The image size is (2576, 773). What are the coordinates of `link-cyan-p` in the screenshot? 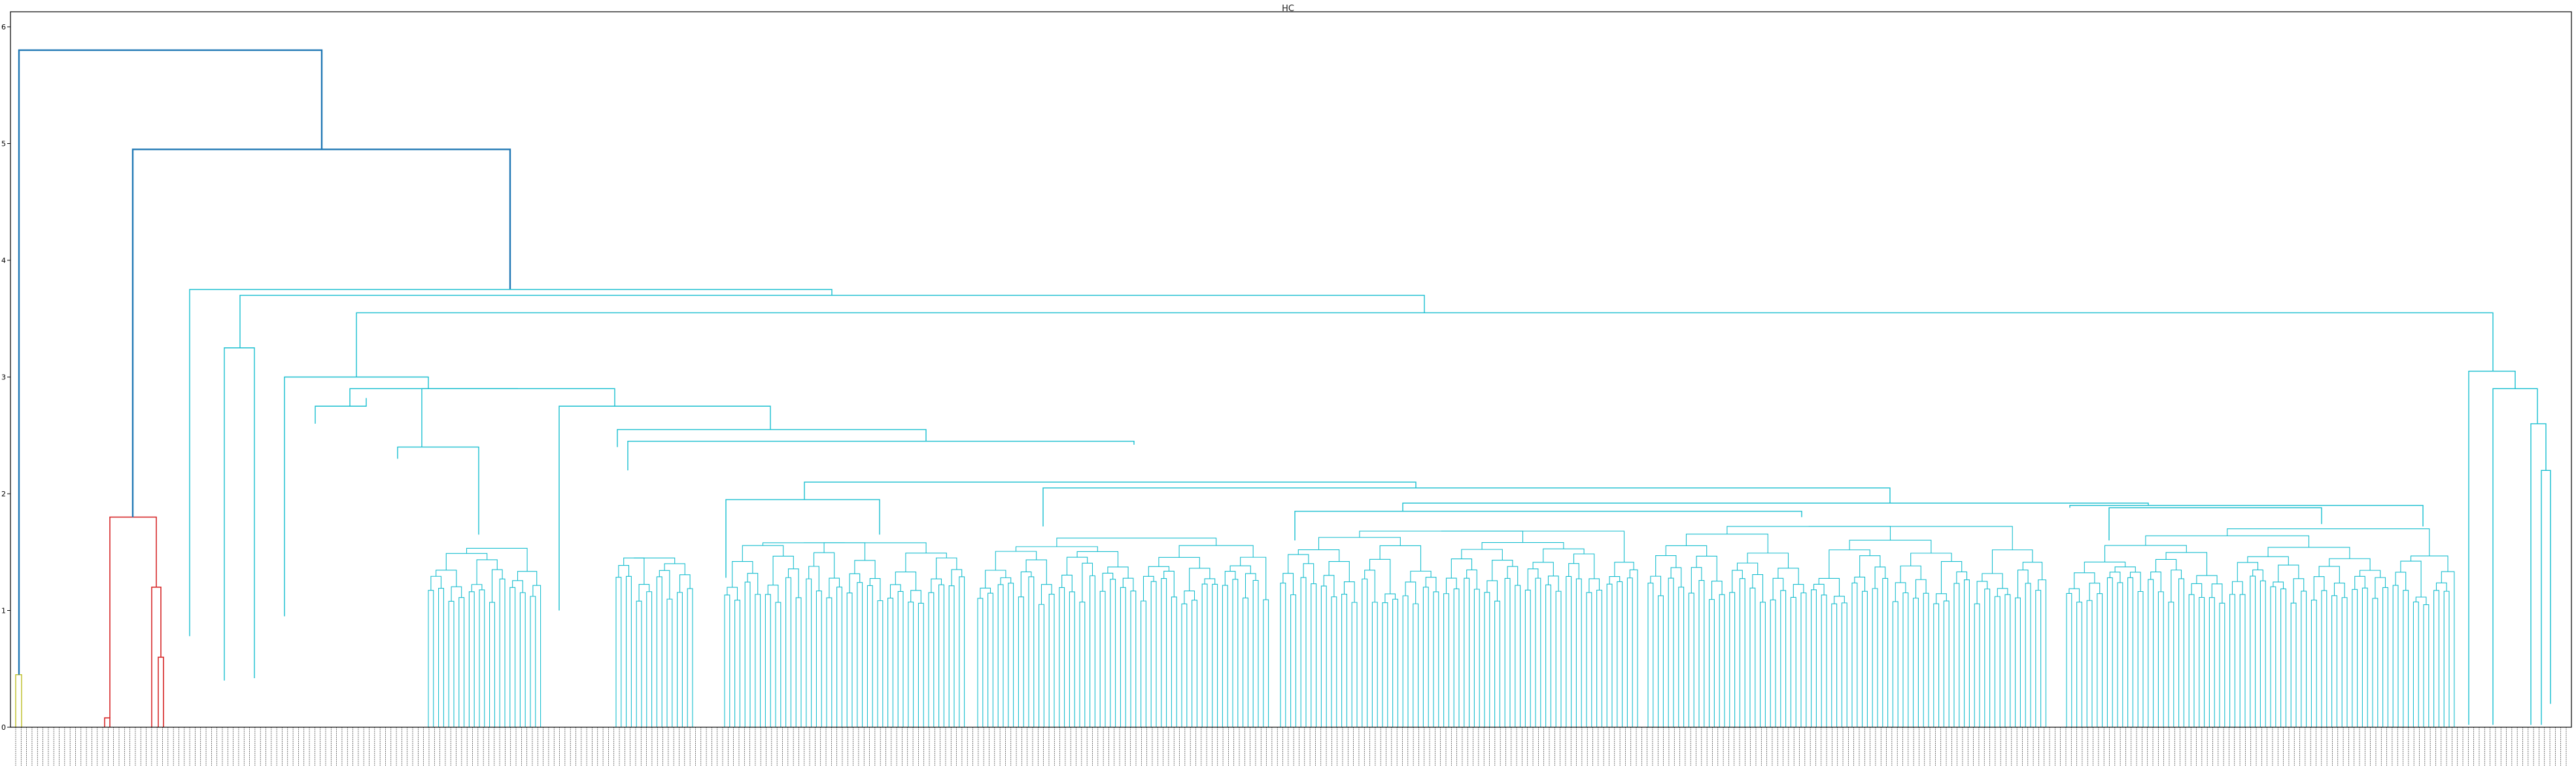 It's located at (2215, 524).